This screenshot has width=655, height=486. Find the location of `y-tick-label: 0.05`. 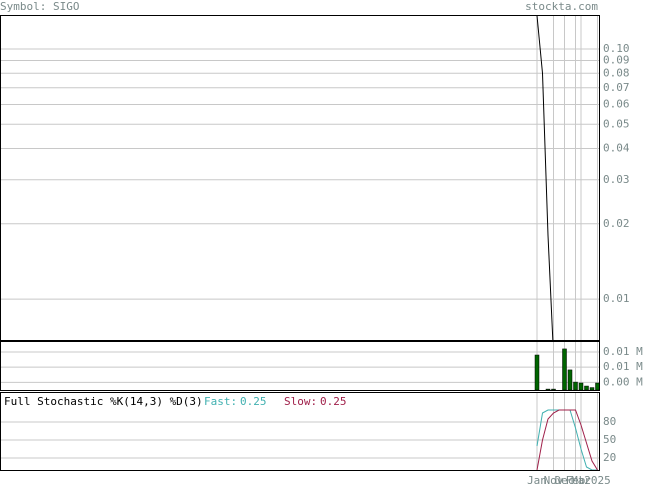

y-tick-label: 0.05 is located at coordinates (616, 123).